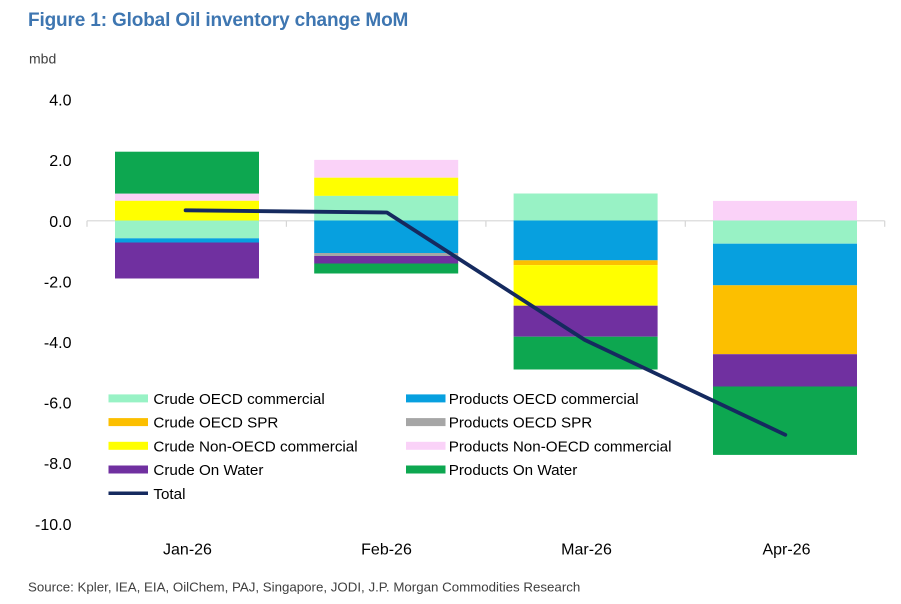 This screenshot has width=901, height=604. Describe the element at coordinates (58, 464) in the screenshot. I see `svg-text: -8.0` at that location.